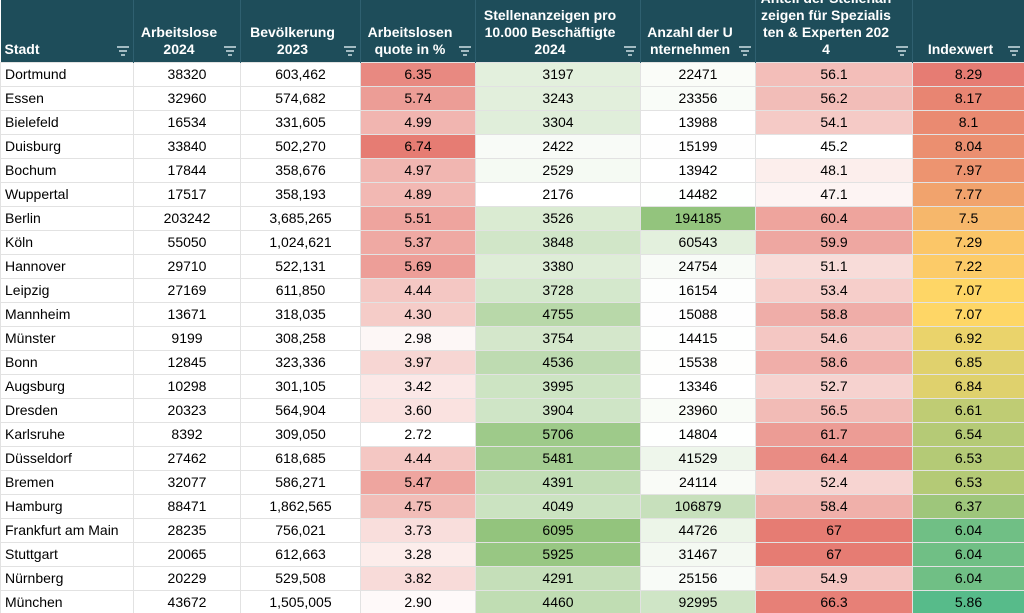 The height and width of the screenshot is (613, 1024). I want to click on value-cell: 20229, so click(187, 578).